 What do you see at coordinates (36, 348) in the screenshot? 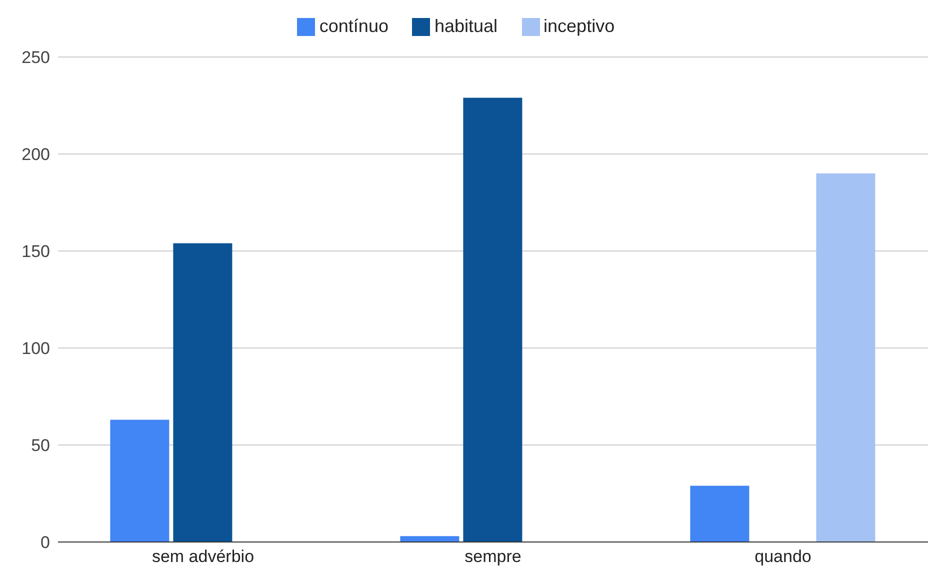
I see `y-tick-label: 100` at bounding box center [36, 348].